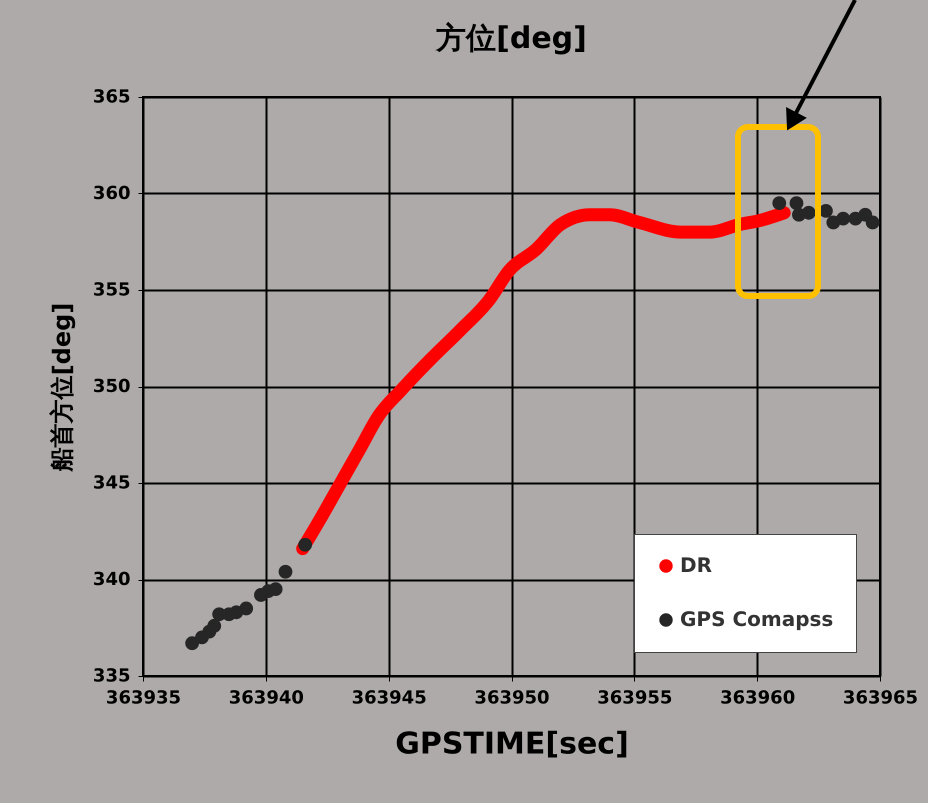 The height and width of the screenshot is (803, 928). Describe the element at coordinates (880, 698) in the screenshot. I see `x-tick-label: 363965` at that location.